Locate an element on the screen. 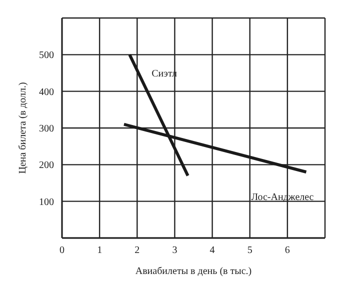  y-tick-label: 200 is located at coordinates (46, 166).